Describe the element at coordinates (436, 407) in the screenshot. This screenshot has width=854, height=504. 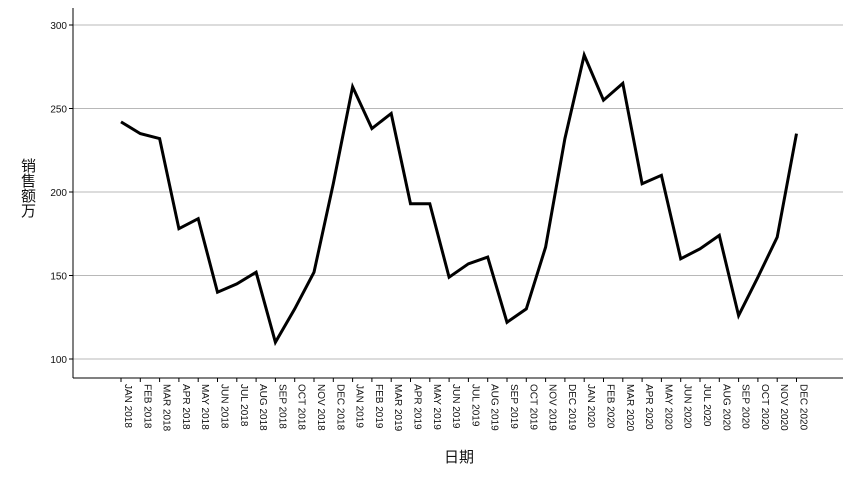
I see `x-tick-label: MAY 2019` at that location.